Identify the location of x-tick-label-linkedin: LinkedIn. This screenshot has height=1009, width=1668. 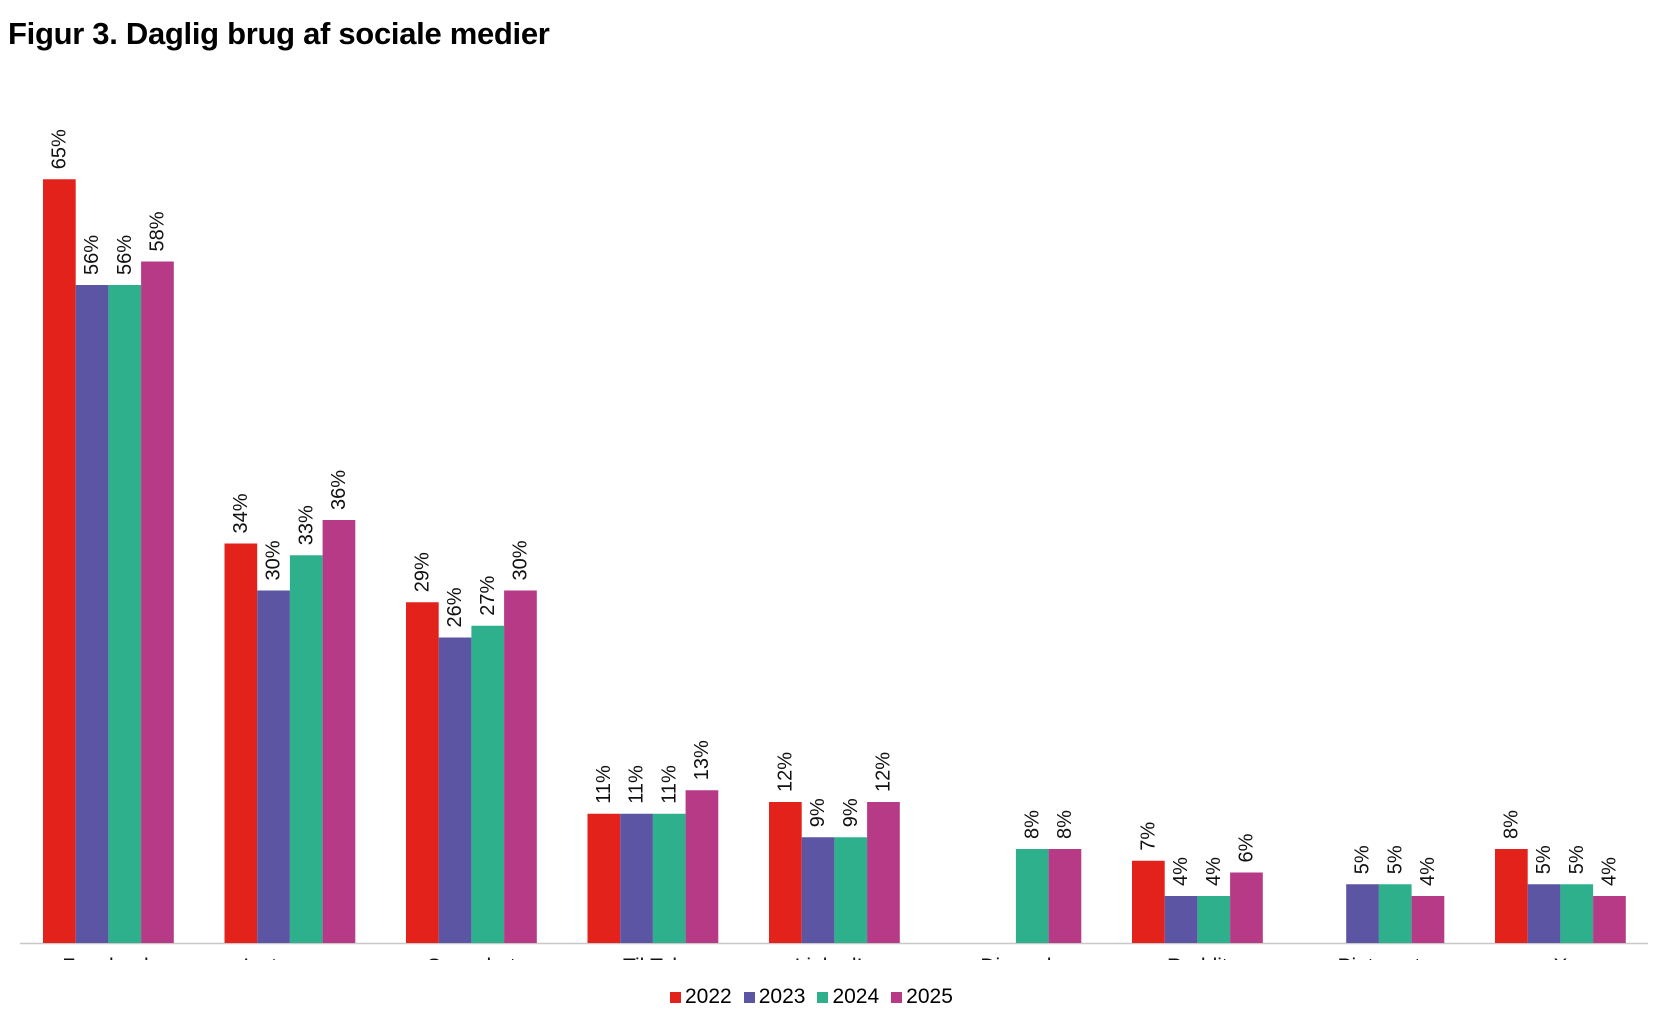
(834, 957).